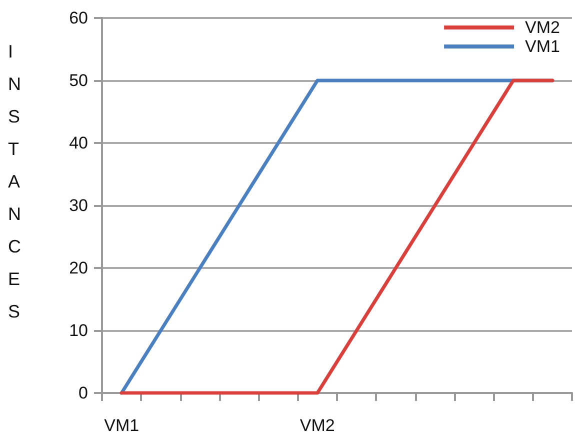  What do you see at coordinates (542, 27) in the screenshot?
I see `legend-label: VM2` at bounding box center [542, 27].